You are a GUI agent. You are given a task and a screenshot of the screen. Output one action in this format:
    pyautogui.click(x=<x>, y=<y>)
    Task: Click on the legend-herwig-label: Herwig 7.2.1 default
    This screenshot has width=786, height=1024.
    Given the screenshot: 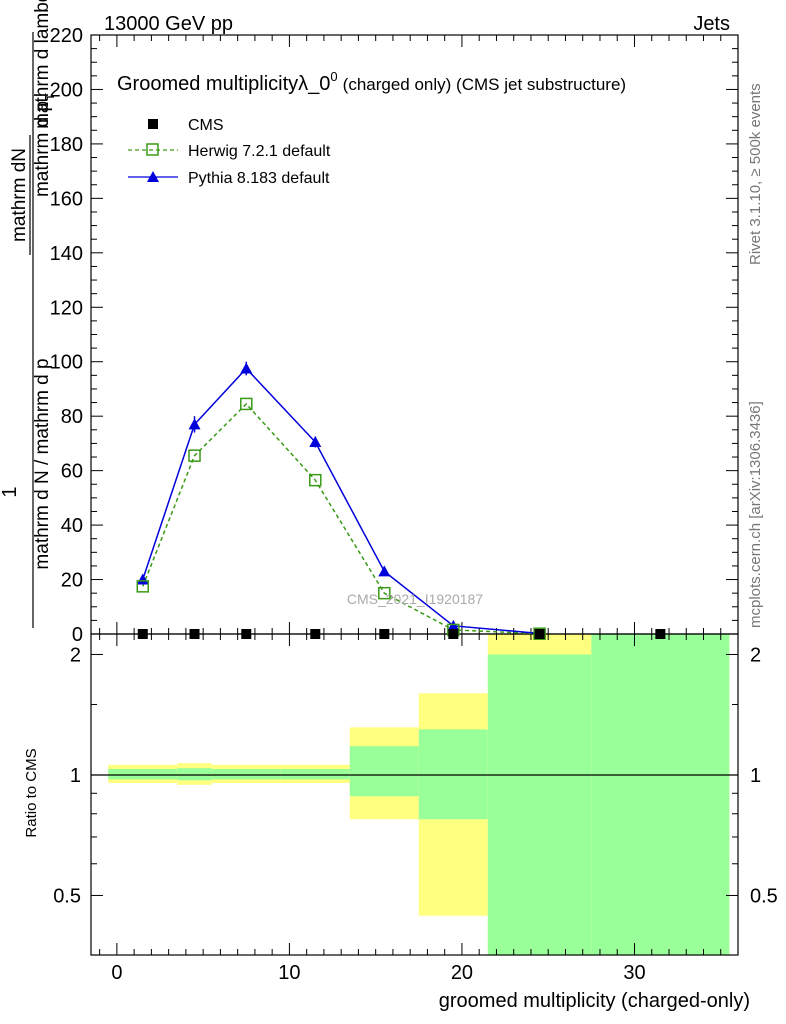 What is the action you would take?
    pyautogui.click(x=259, y=151)
    